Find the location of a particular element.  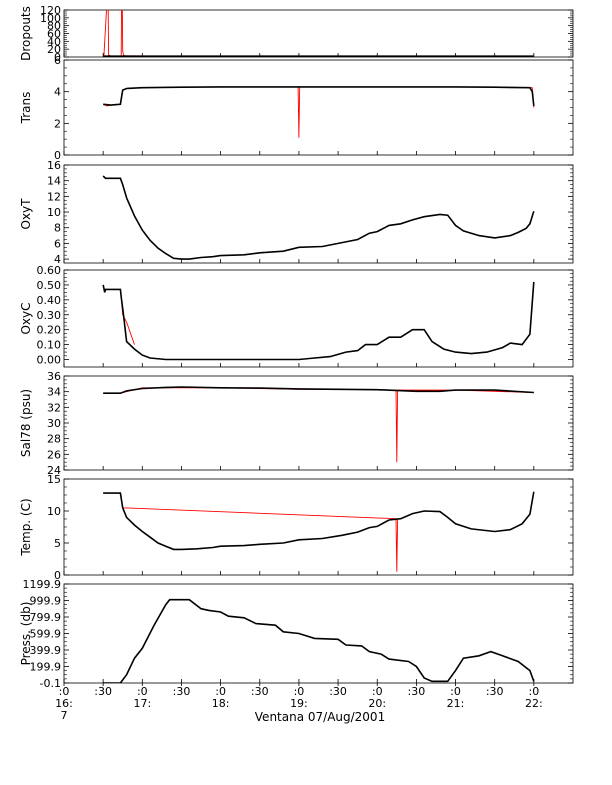

y-tick-label: 399.9 is located at coordinates (46, 650).